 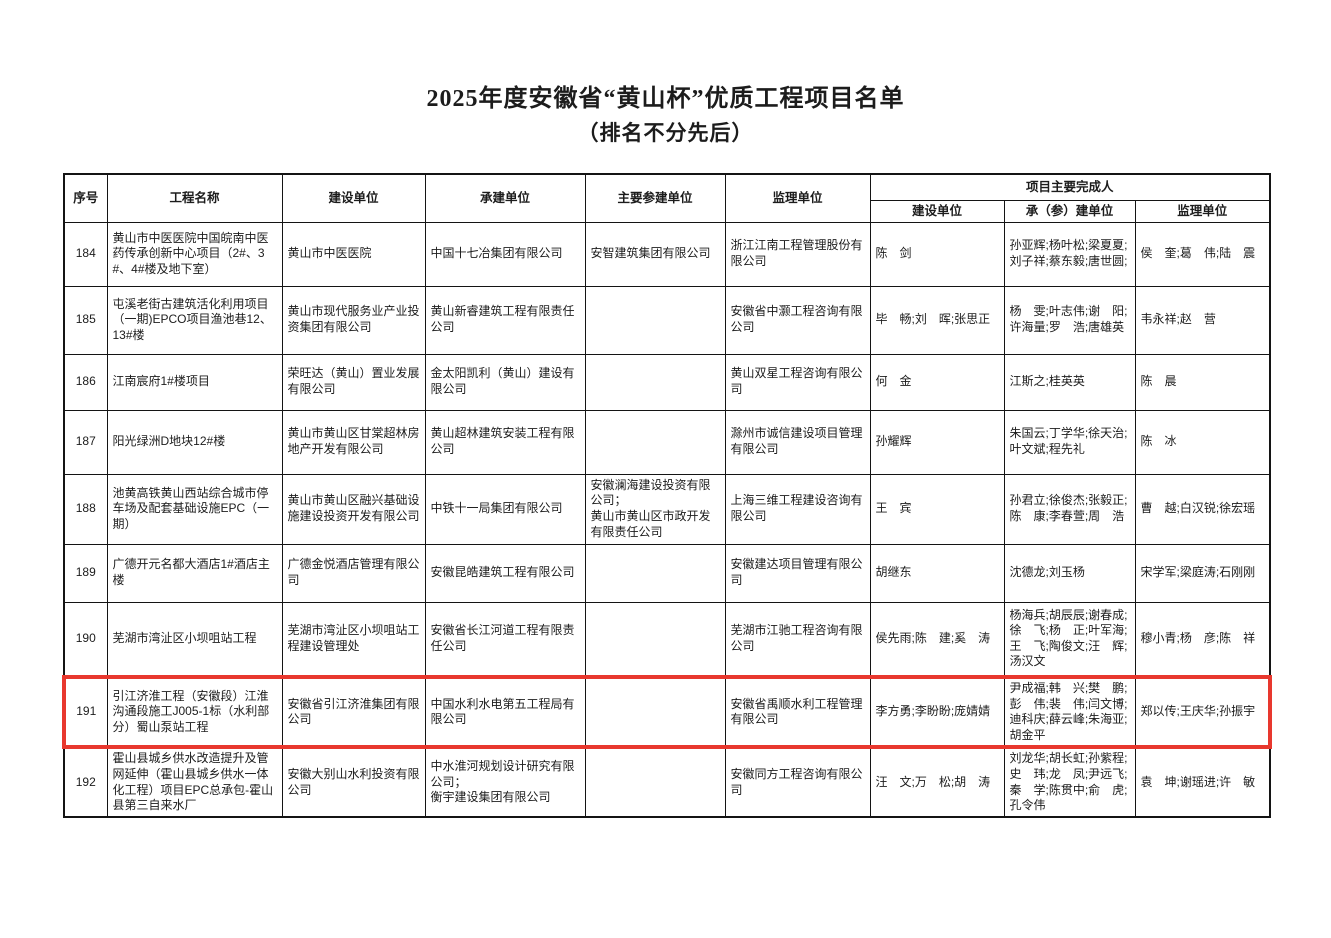 What do you see at coordinates (655, 254) in the screenshot?
I see `cell-participants: 安智建筑集团有限公司` at bounding box center [655, 254].